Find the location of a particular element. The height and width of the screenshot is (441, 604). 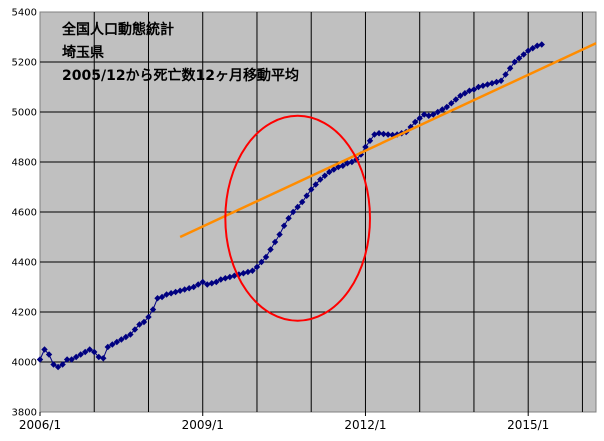

x-tick-label: 2012/1 is located at coordinates (365, 425).